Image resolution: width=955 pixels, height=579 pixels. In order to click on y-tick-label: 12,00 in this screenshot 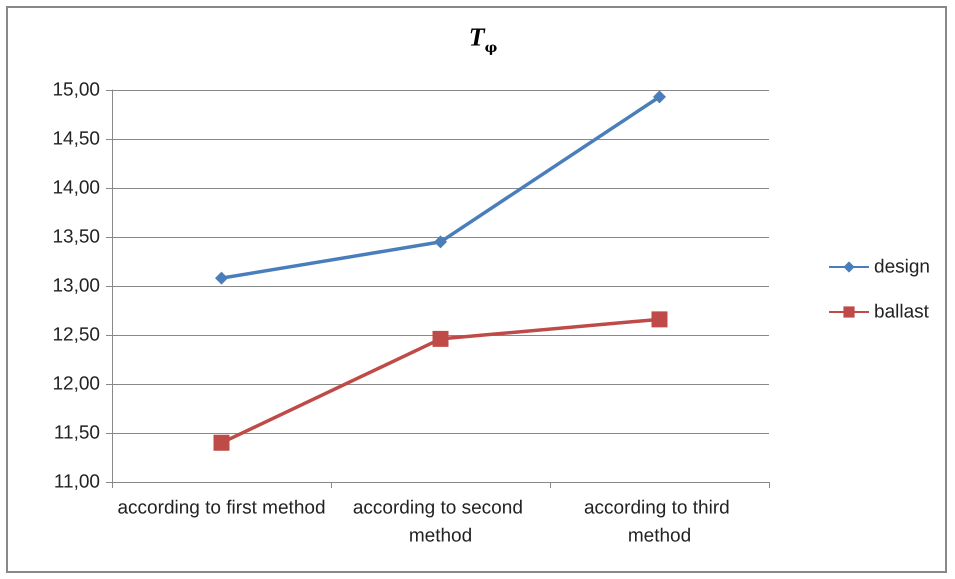, I will do `click(76, 384)`.